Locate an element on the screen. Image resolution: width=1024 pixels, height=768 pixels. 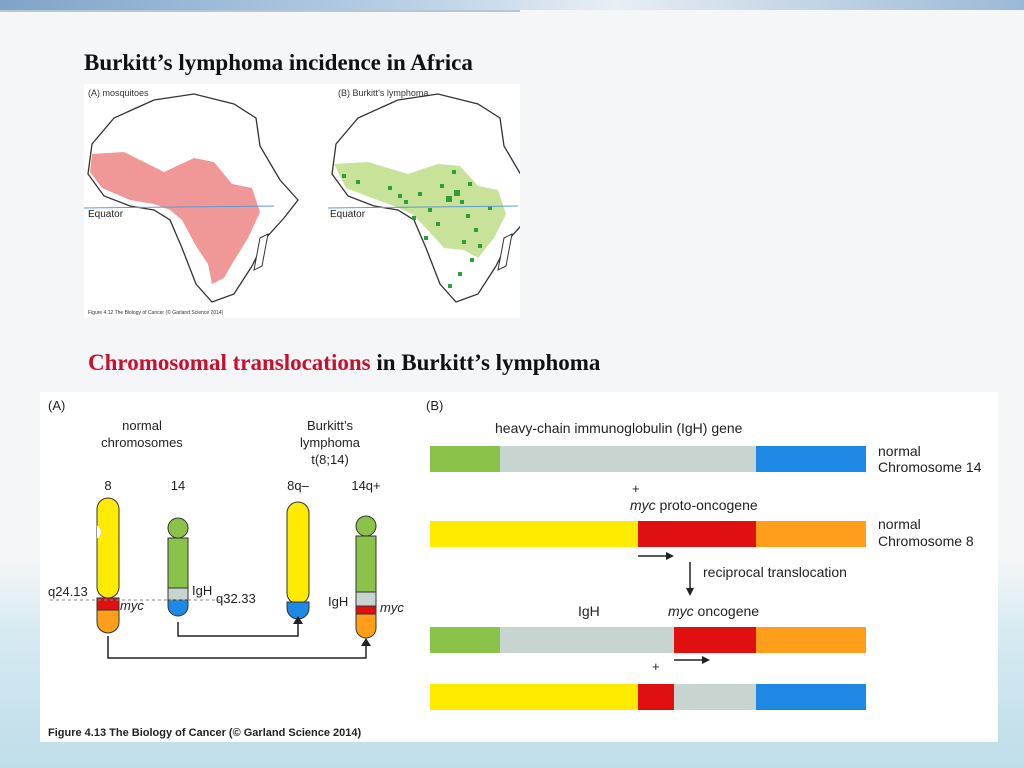
q3233-label: q32.33 is located at coordinates (236, 598).